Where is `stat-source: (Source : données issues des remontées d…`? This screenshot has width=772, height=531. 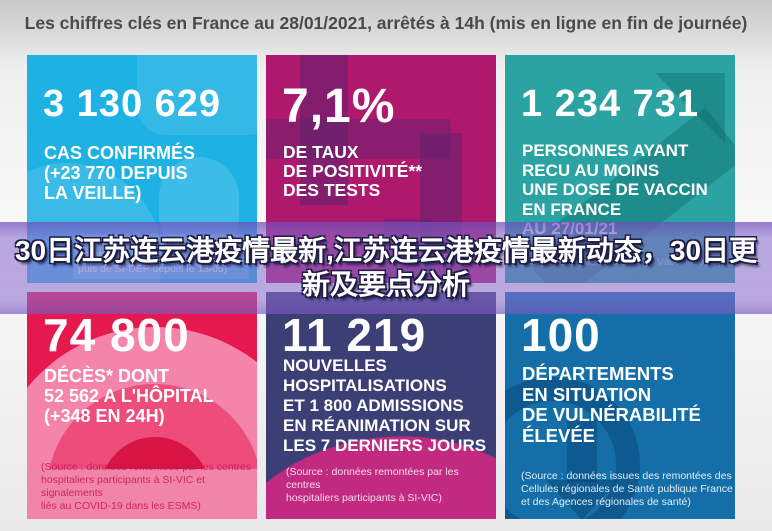
stat-source: (Source : données issues des remontées d… is located at coordinates (627, 489).